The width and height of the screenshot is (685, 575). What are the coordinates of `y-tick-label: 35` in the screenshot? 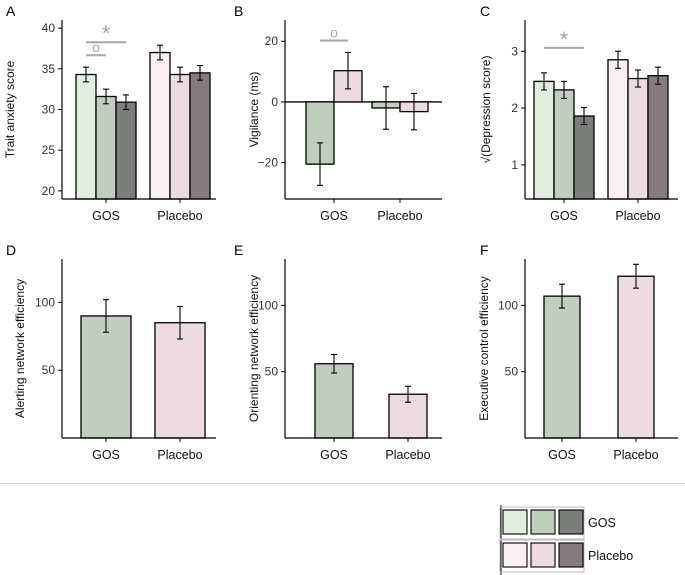 It's located at (49, 69).